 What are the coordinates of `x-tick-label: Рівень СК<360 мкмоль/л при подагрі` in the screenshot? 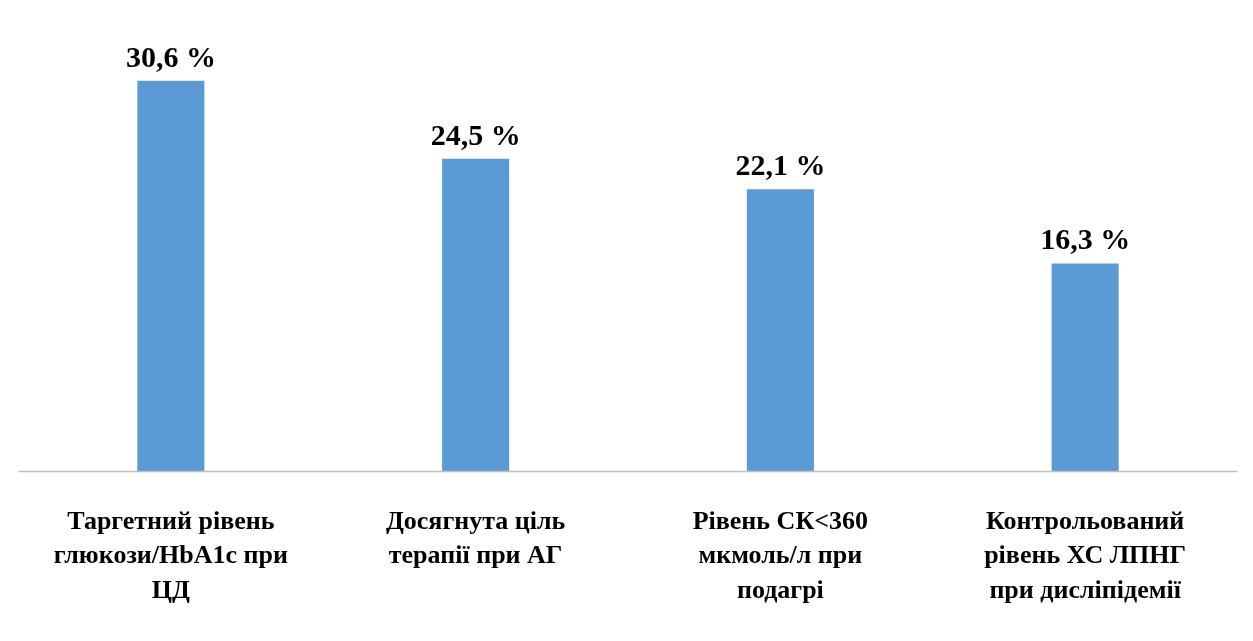 It's located at (780, 555).